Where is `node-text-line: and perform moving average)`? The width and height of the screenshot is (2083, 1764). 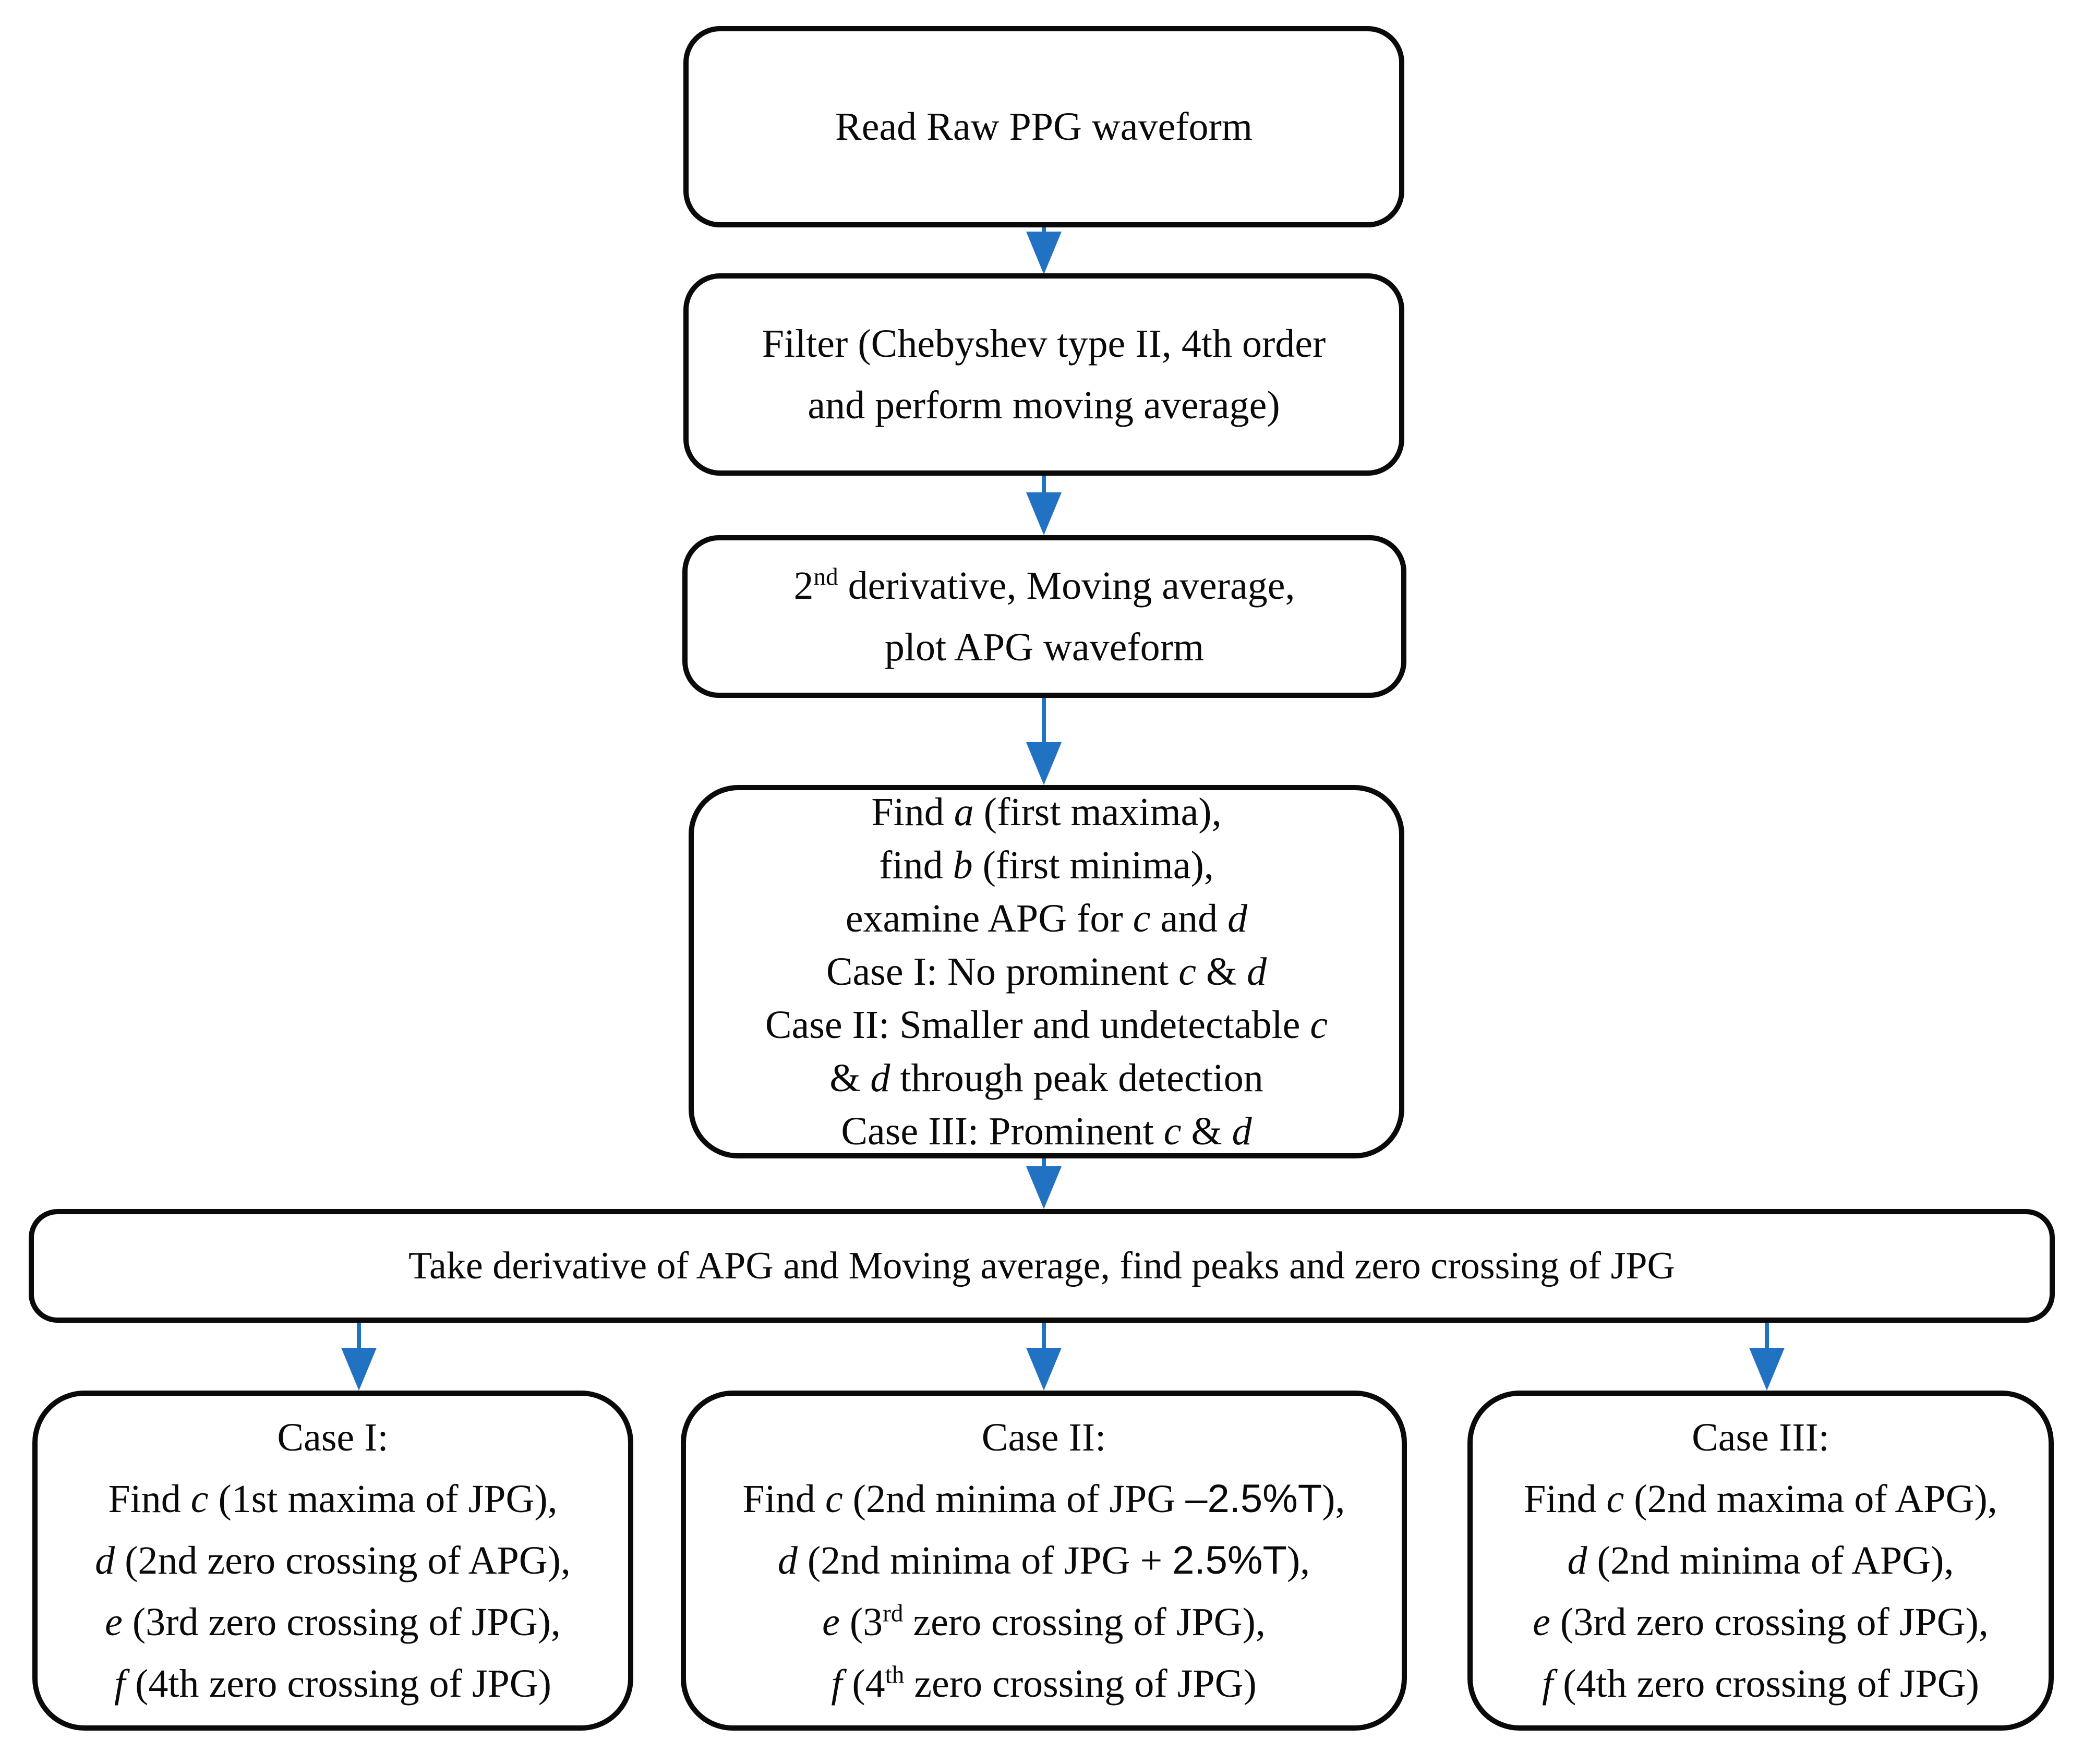
node-text-line: and perform moving average) is located at coordinates (1044, 405).